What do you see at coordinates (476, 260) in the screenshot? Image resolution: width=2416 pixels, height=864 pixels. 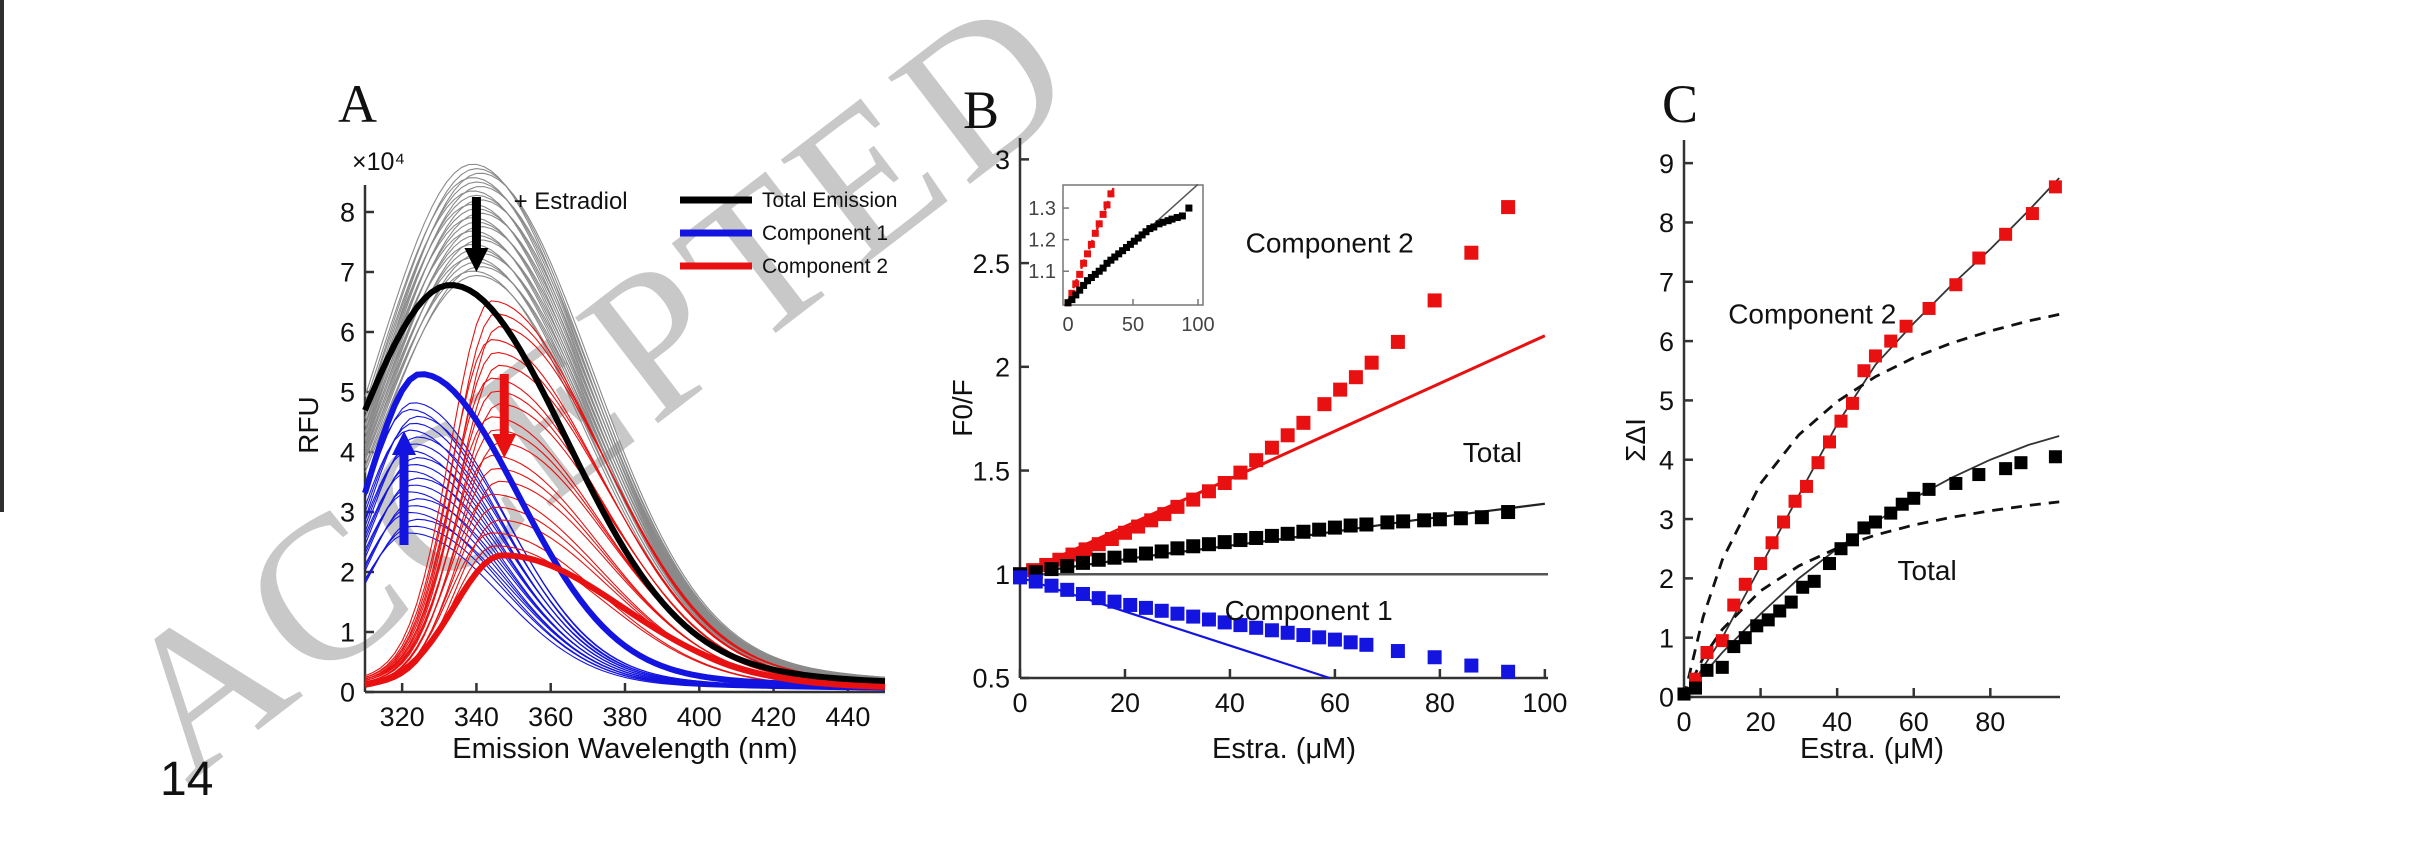 I see `total-decrease-arrow-head` at bounding box center [476, 260].